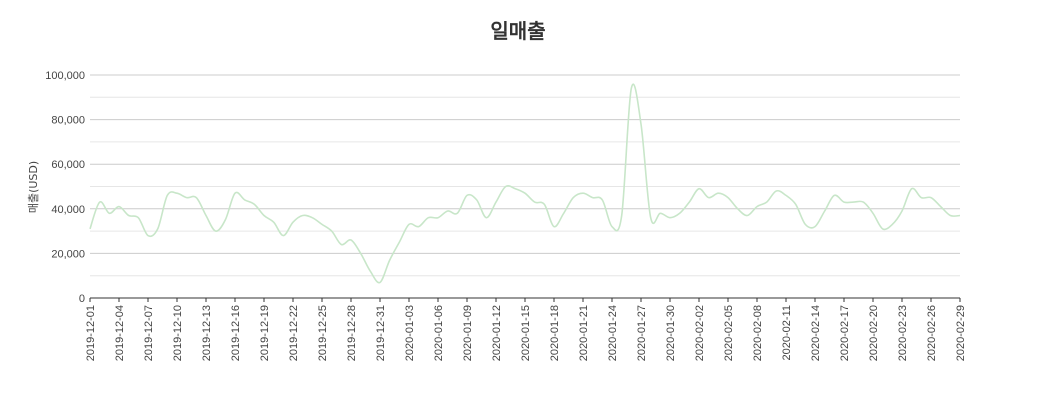  Describe the element at coordinates (207, 333) in the screenshot. I see `x-tick-label: 2019-12-13` at that location.